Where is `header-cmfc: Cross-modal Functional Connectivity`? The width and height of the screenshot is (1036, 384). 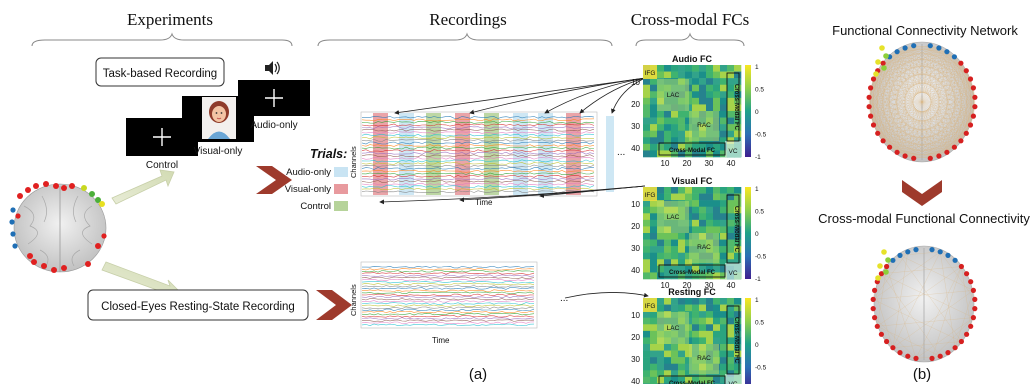
header-cmfc: Cross-modal Functional Connectivity is located at coordinates (924, 218).